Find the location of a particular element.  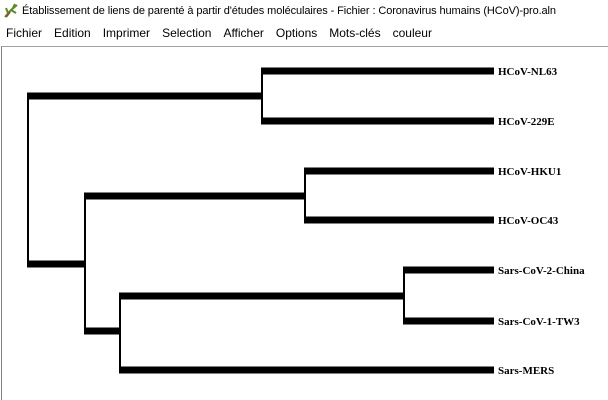

branch-betacov-clade is located at coordinates (56, 264).